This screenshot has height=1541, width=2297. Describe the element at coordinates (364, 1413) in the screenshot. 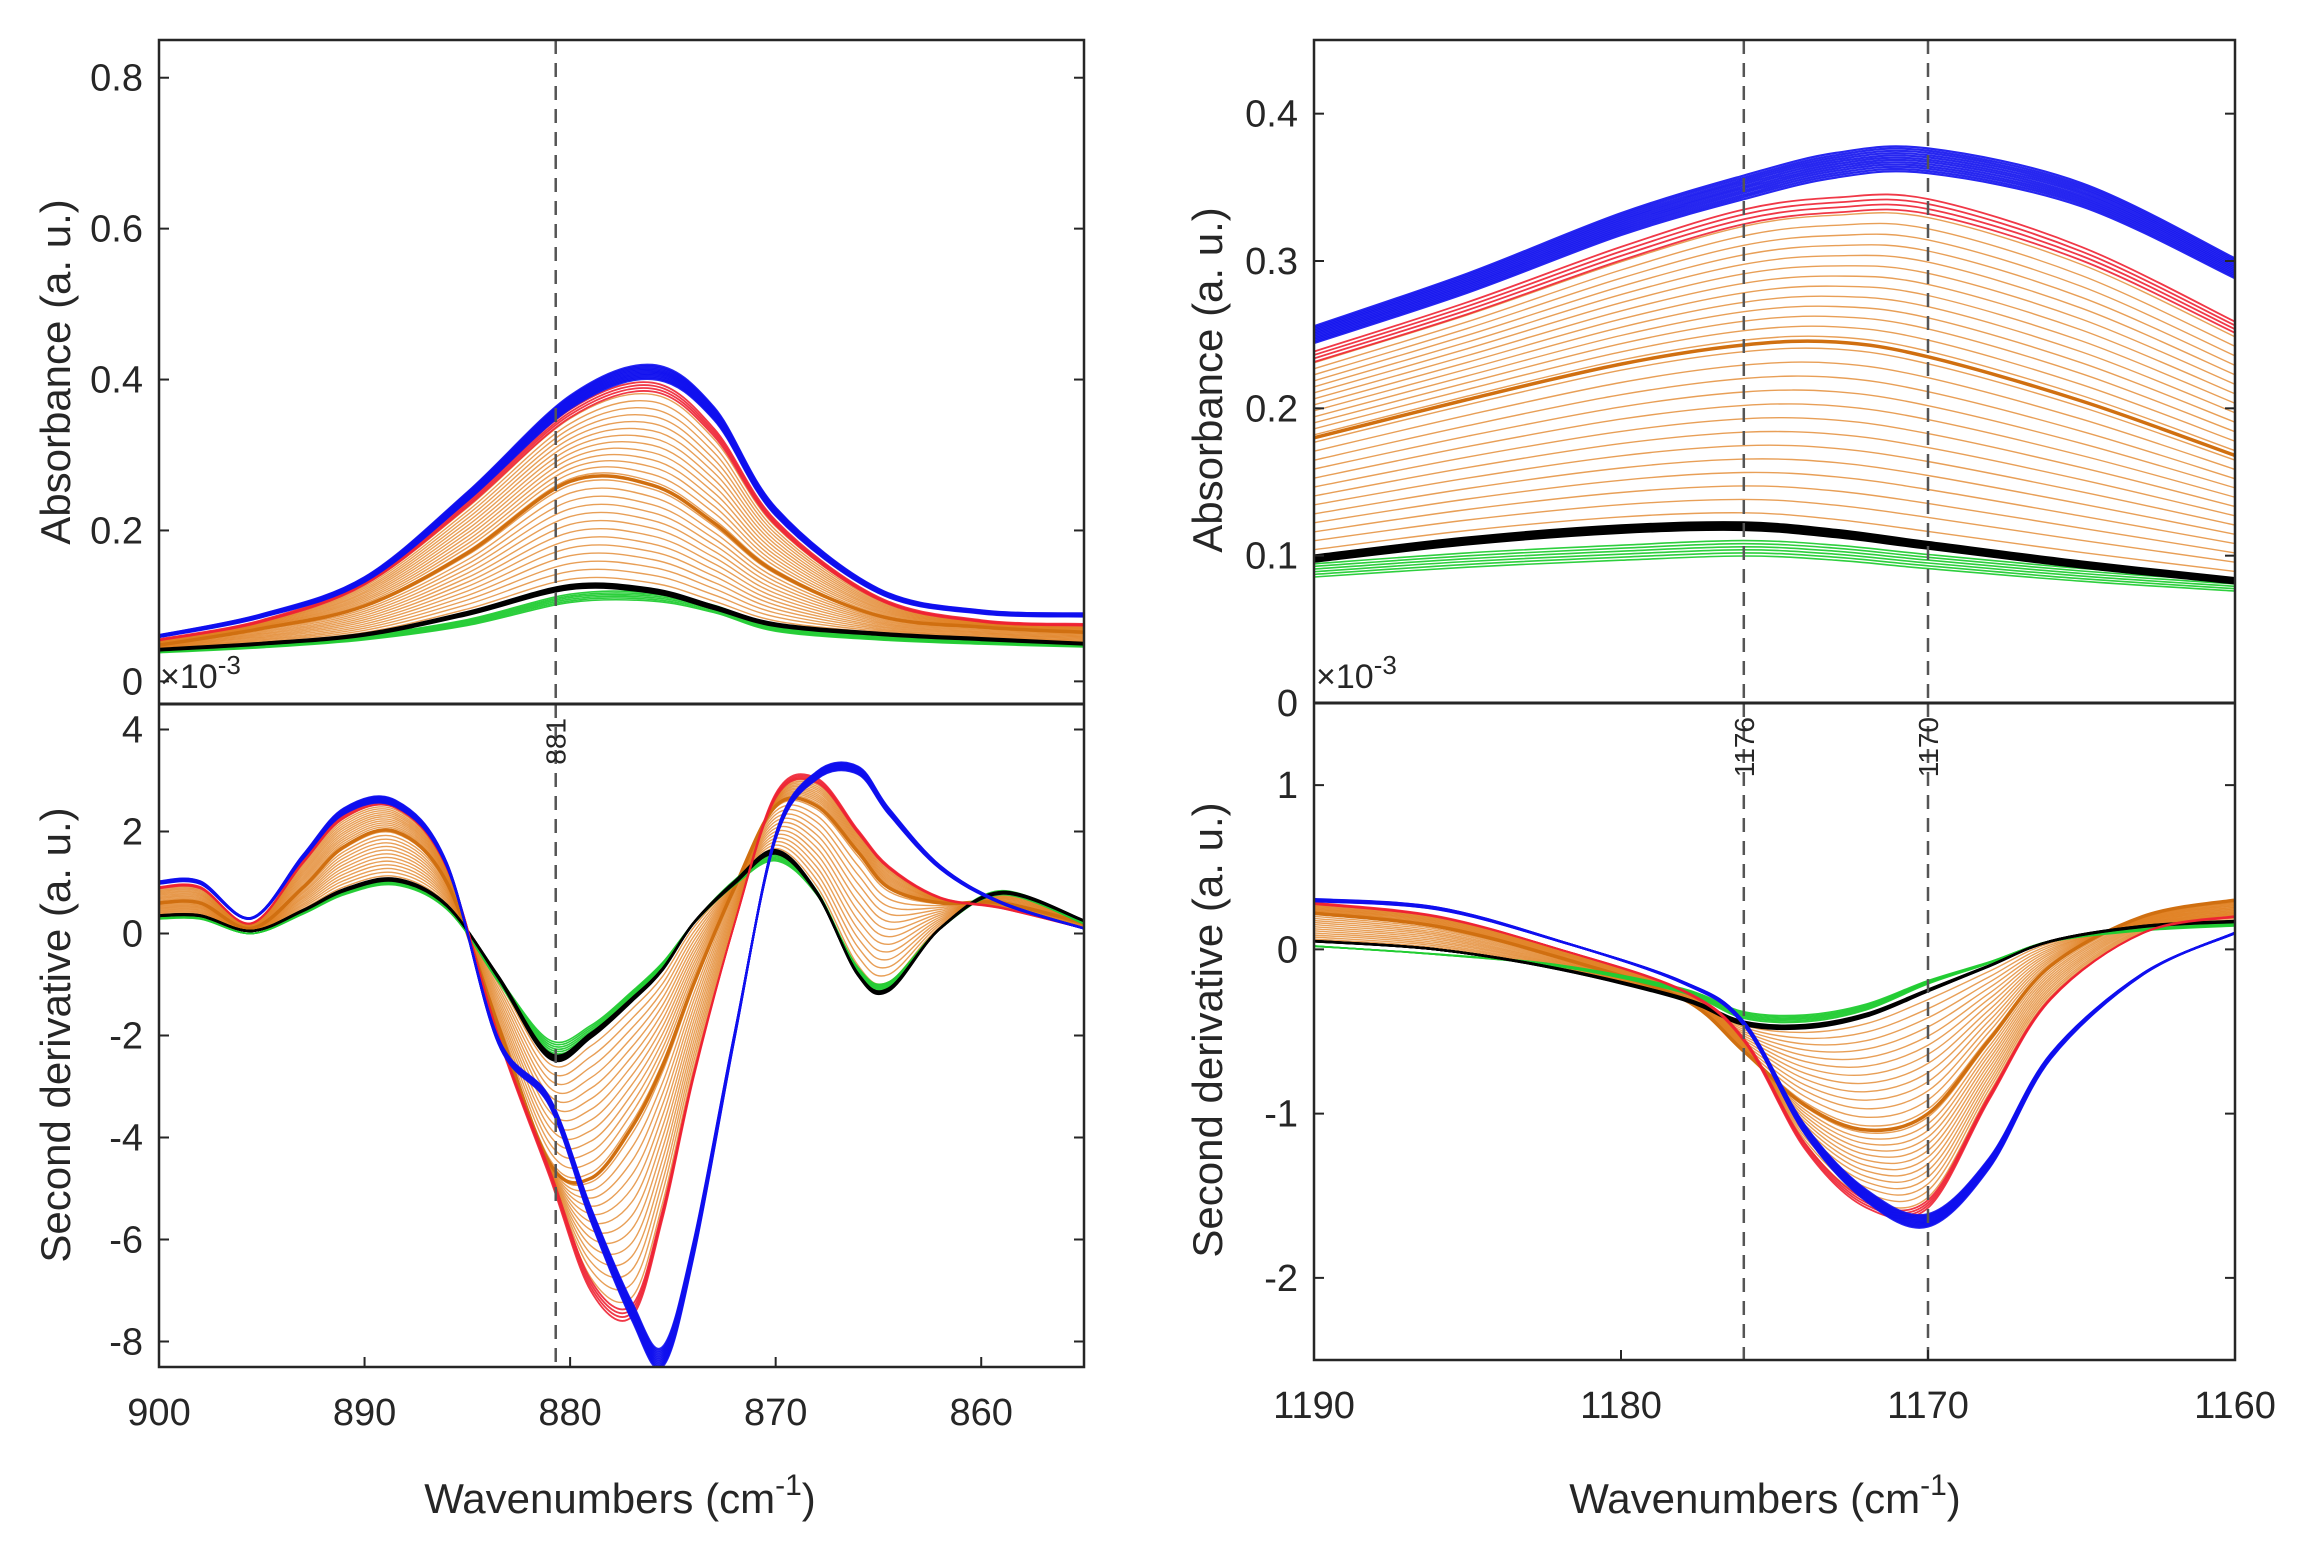

I see `left-second-derivative-xtick-label: 890` at that location.